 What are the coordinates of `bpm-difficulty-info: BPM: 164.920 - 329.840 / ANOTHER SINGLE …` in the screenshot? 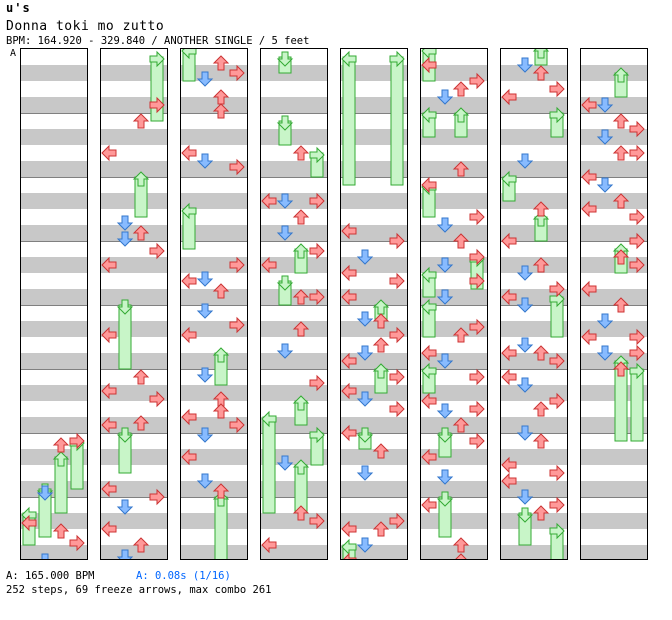 It's located at (158, 41).